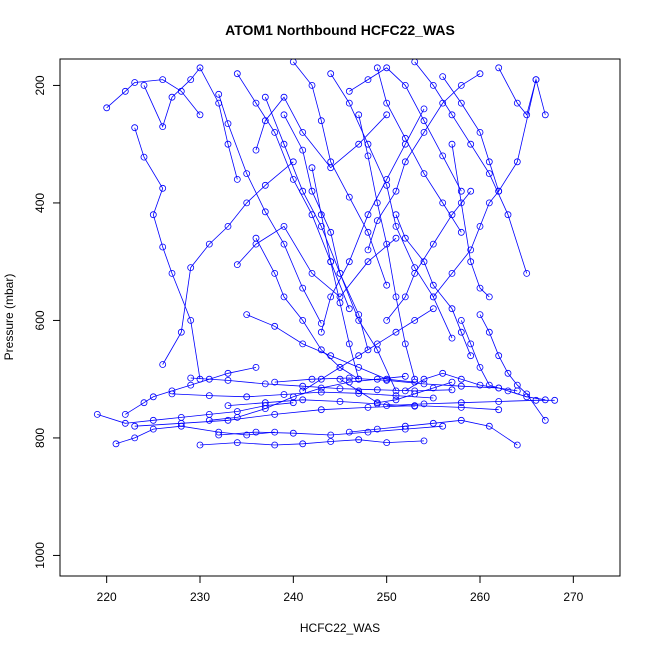  Describe the element at coordinates (40, 203) in the screenshot. I see `y-tick-label: 400` at that location.